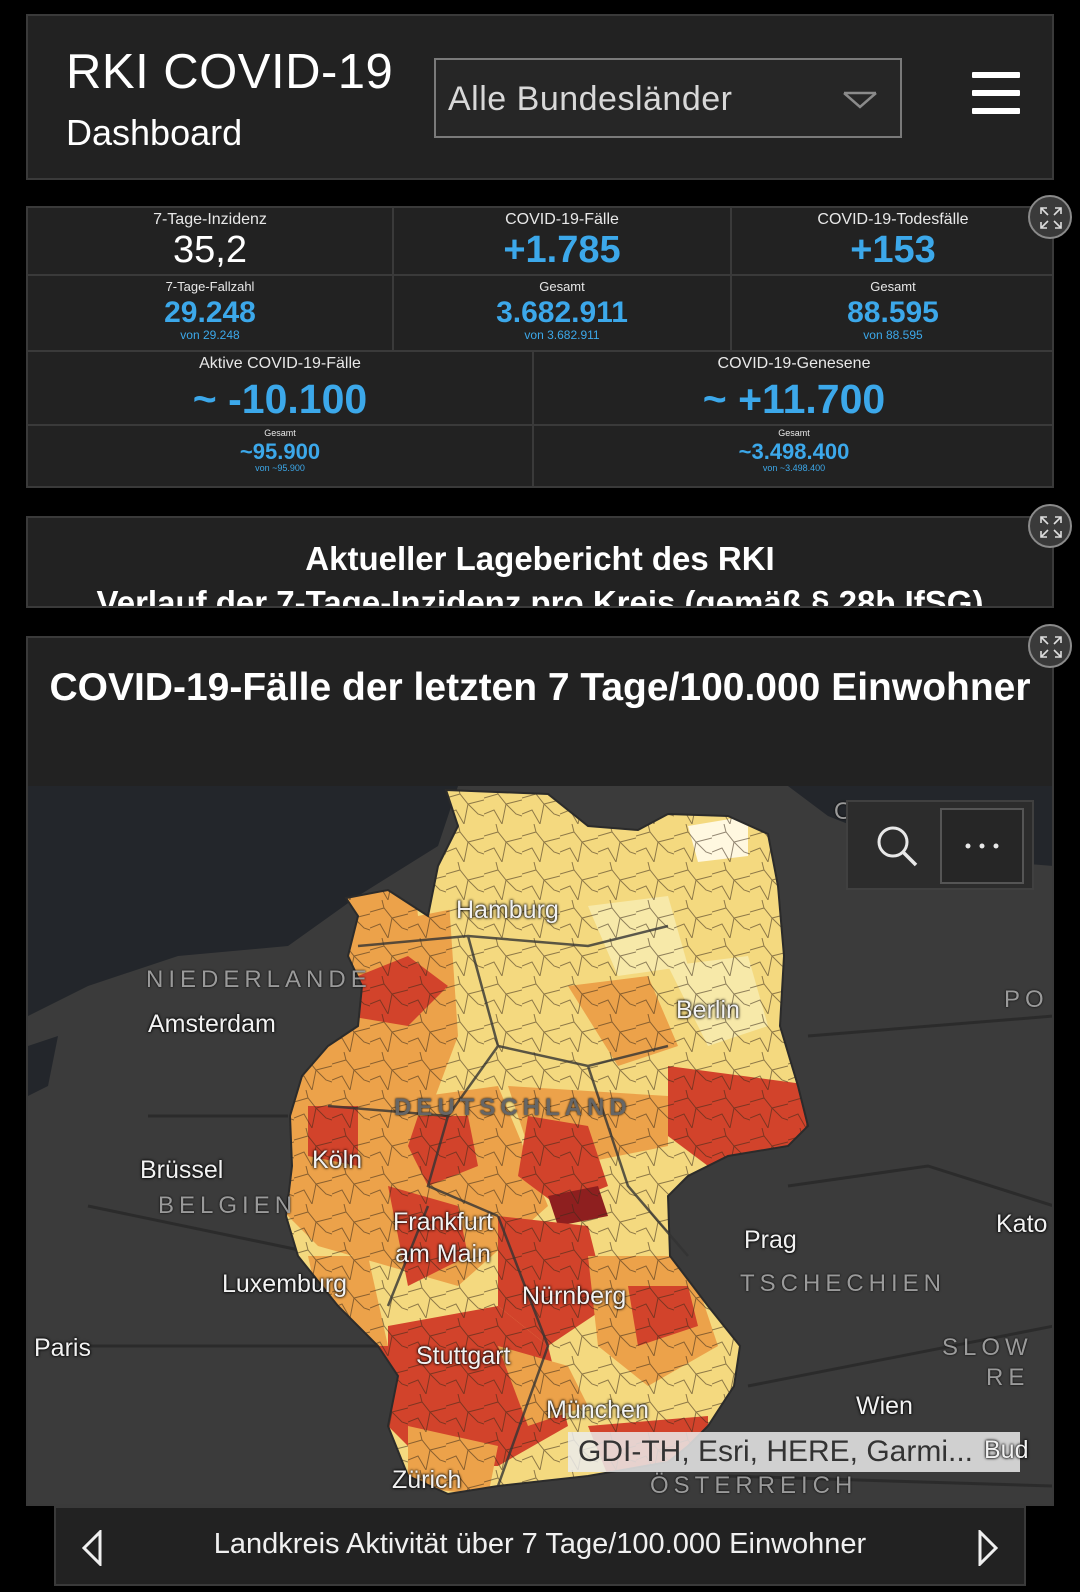 The image size is (1080, 1592). I want to click on cases-total-cell: Gesamt 3.682.911 von 3.682.911, so click(563, 314).